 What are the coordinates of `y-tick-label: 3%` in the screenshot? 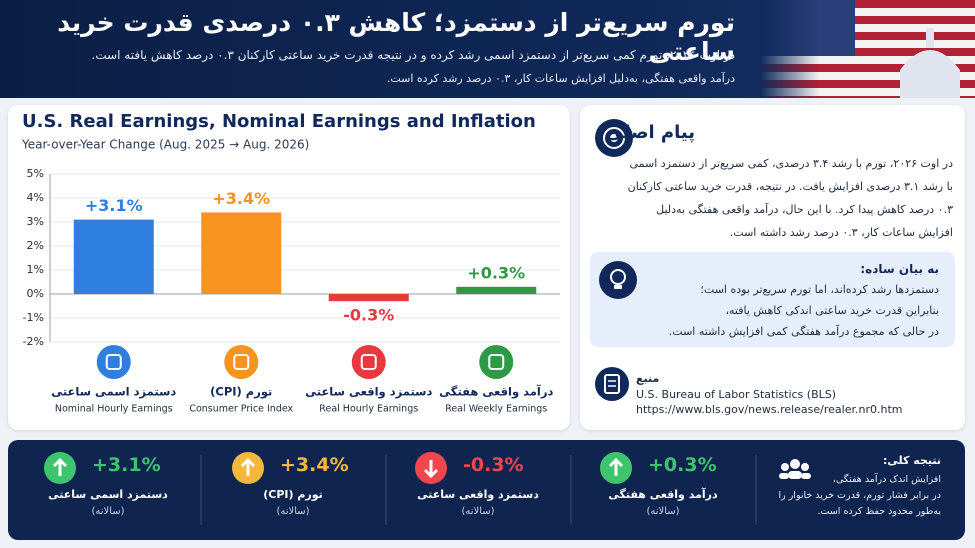 It's located at (35, 221).